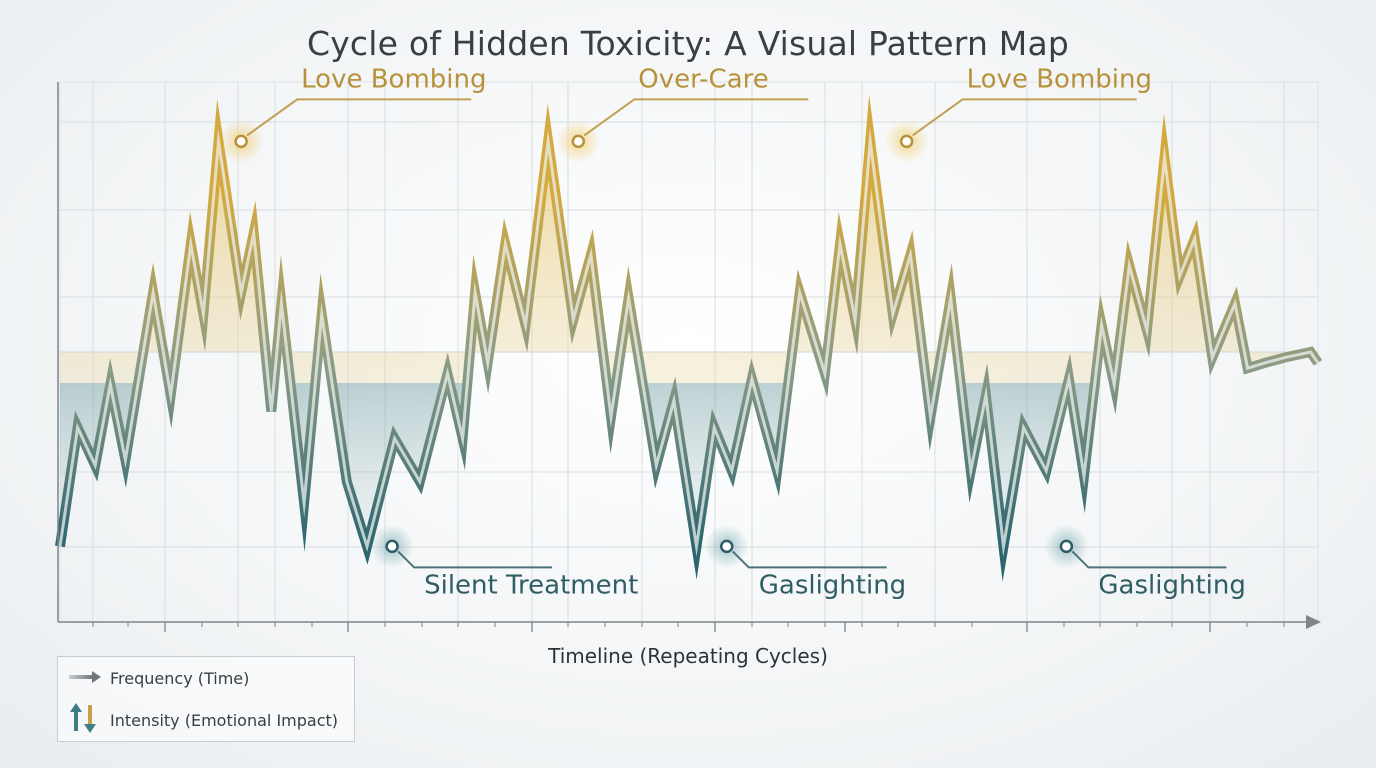 This screenshot has height=768, width=1376. What do you see at coordinates (1313, 622) in the screenshot?
I see `x-axis-arrowhead` at bounding box center [1313, 622].